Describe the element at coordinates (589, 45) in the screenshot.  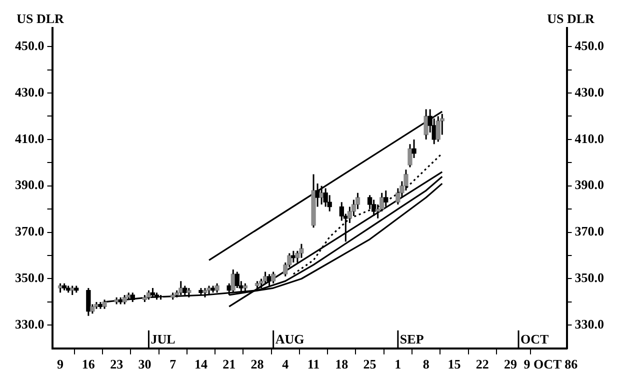
I see `y2-tick-label: 450.0` at that location.